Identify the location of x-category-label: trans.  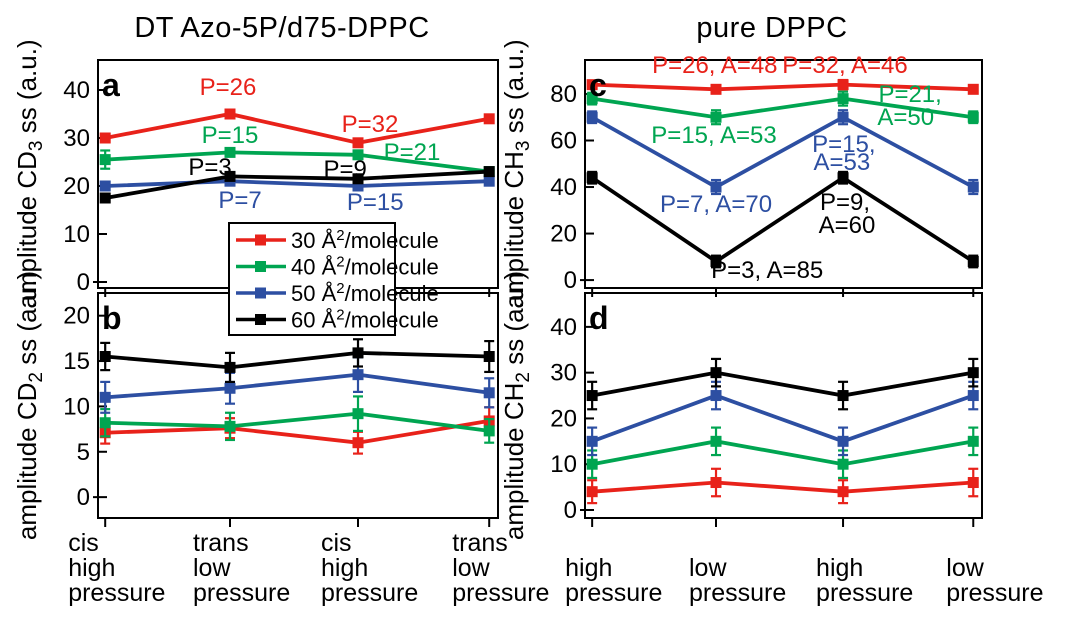
(480, 543).